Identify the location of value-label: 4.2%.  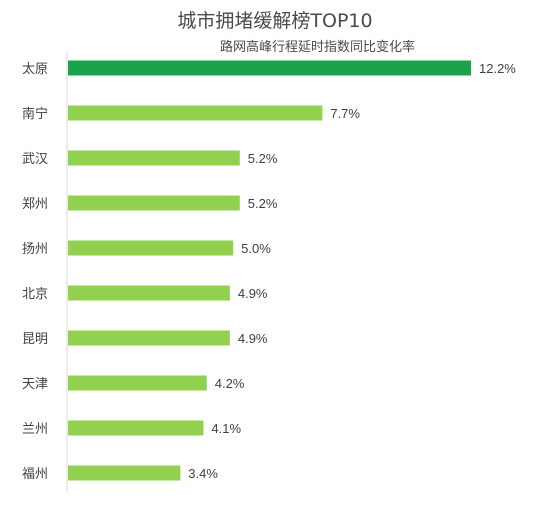
(230, 383).